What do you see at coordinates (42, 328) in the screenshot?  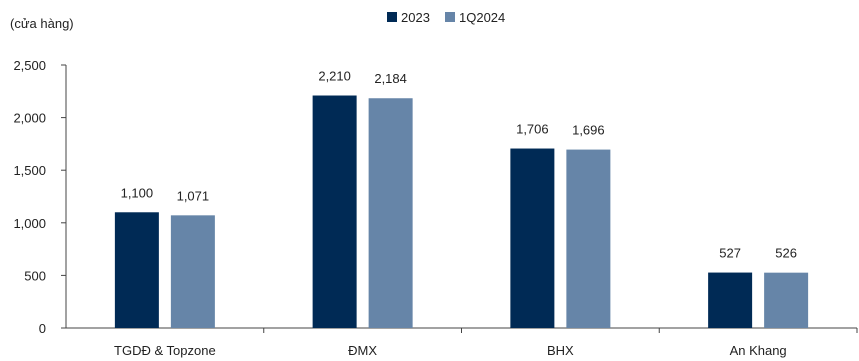 I see `y-tick-label: 0` at bounding box center [42, 328].